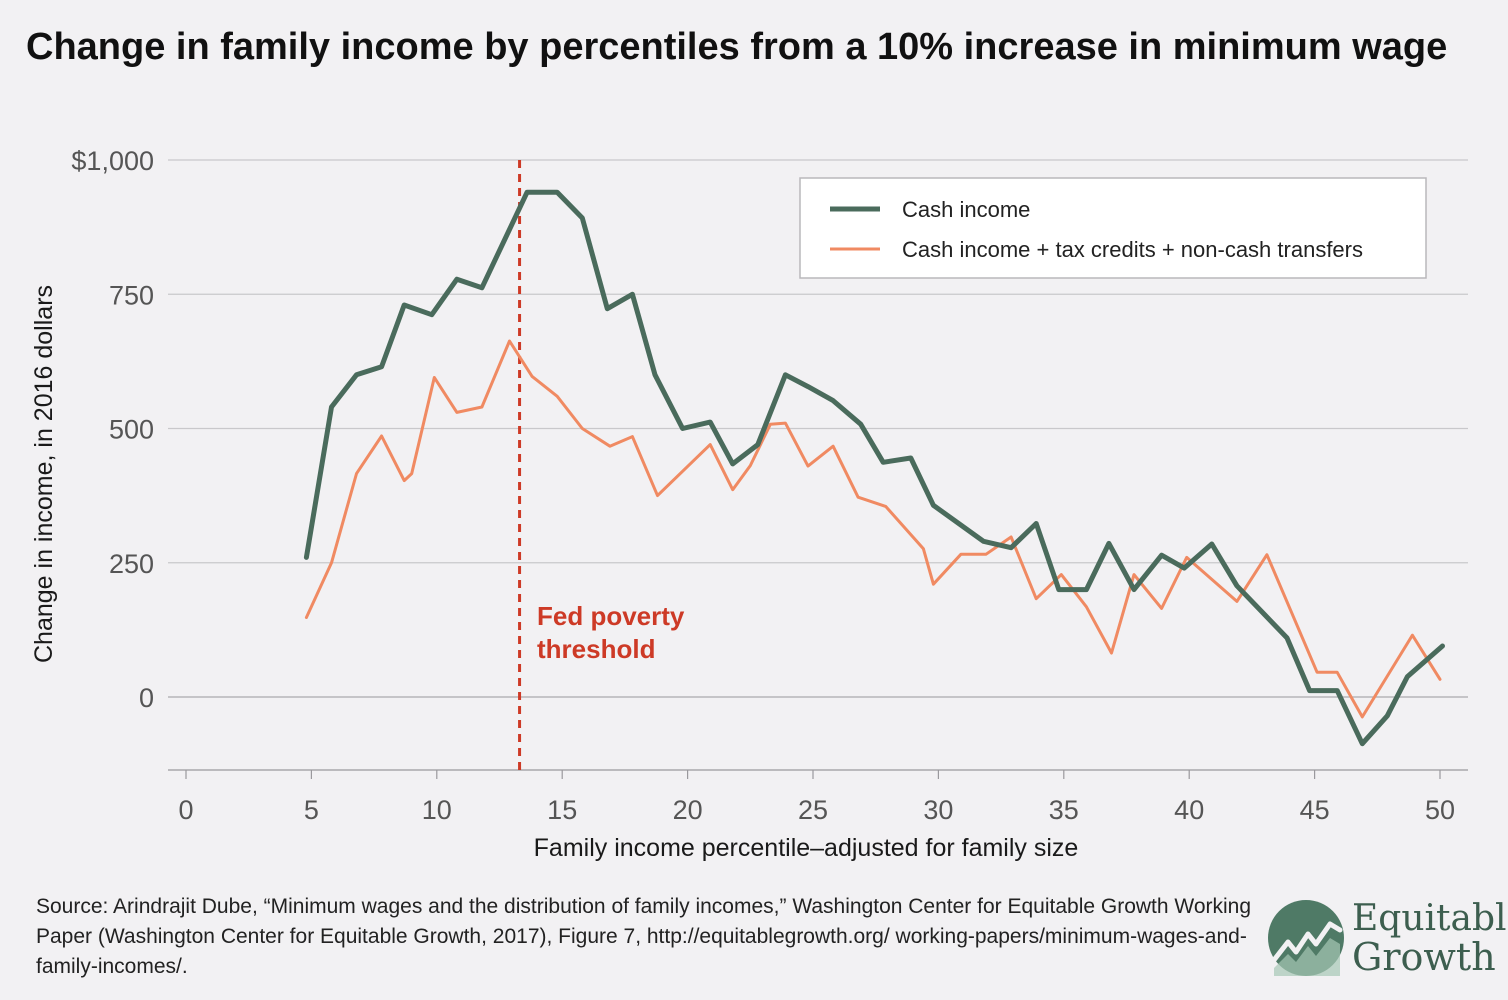 The height and width of the screenshot is (1000, 1508). I want to click on y-tick-label: 250, so click(131, 564).